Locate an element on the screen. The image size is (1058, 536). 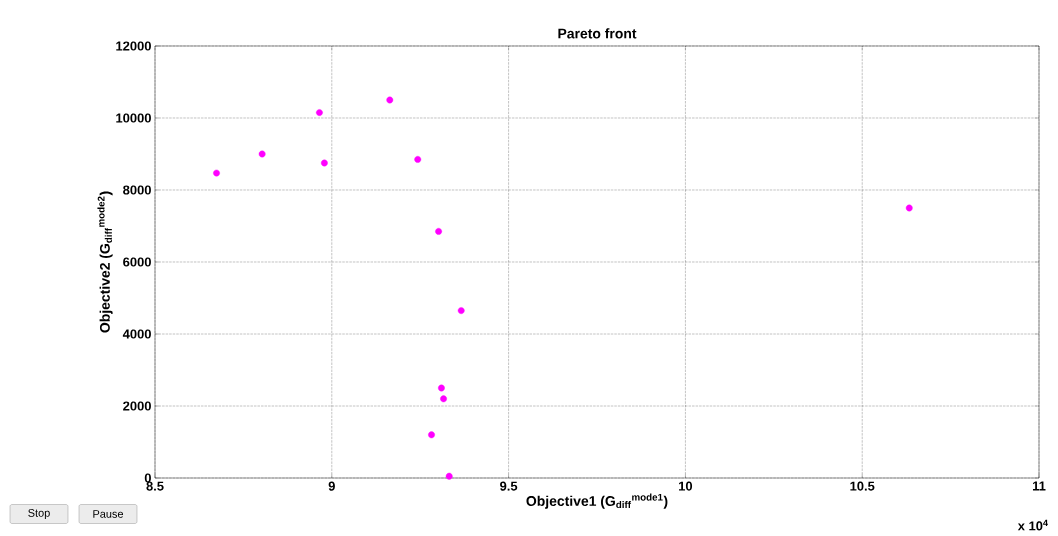
y-tick-label: 4000 is located at coordinates (136, 334).